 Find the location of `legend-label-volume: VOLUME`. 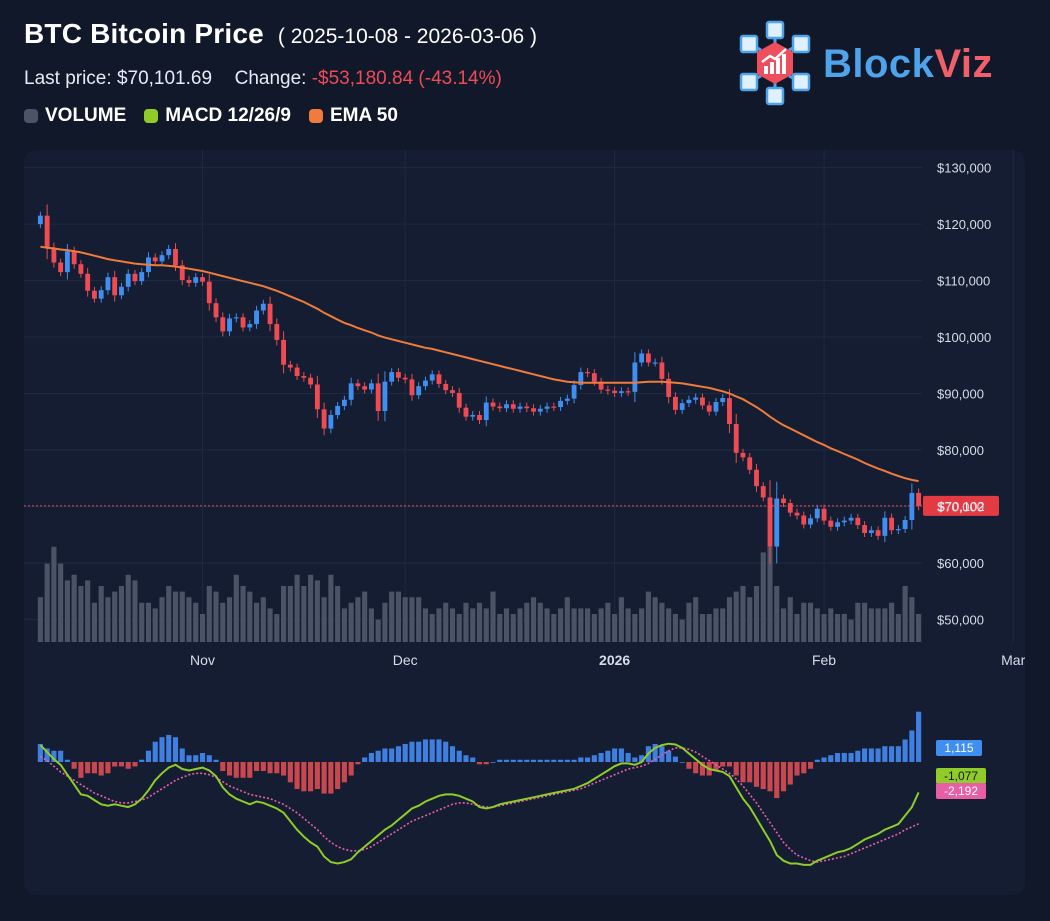

legend-label-volume: VOLUME is located at coordinates (86, 115).